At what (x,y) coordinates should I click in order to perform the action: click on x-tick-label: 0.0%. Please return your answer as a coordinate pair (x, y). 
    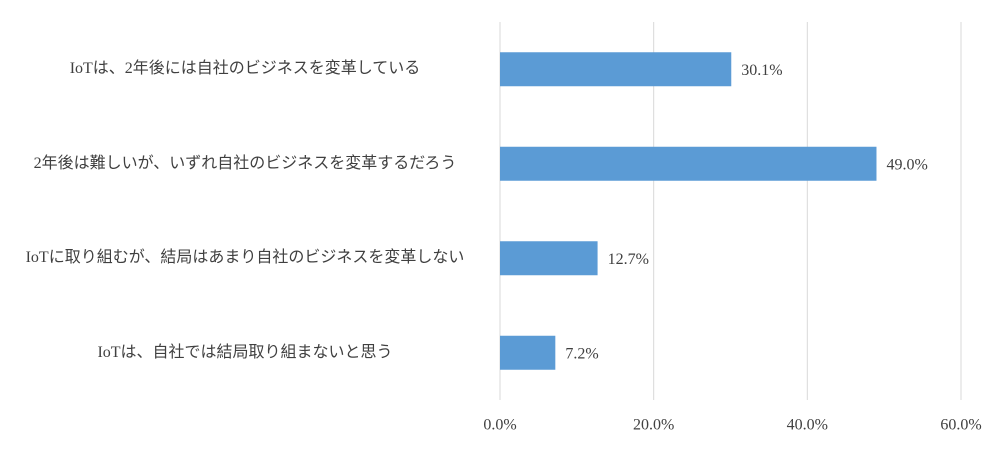
    Looking at the image, I should click on (499, 425).